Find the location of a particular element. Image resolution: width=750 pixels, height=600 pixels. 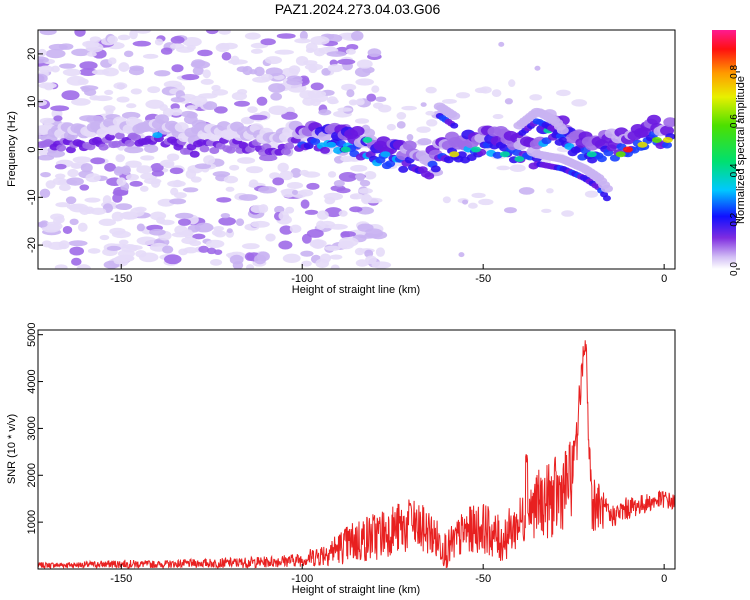

x-tick-label: -100 is located at coordinates (302, 579).